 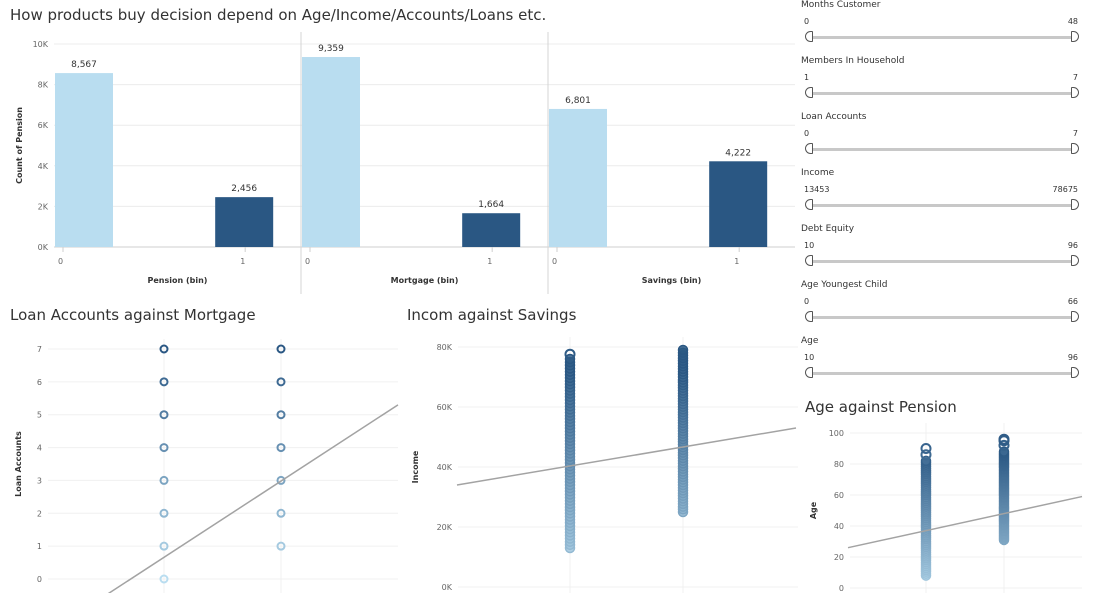 I want to click on filter-label: Months Customer, so click(x=841, y=5).